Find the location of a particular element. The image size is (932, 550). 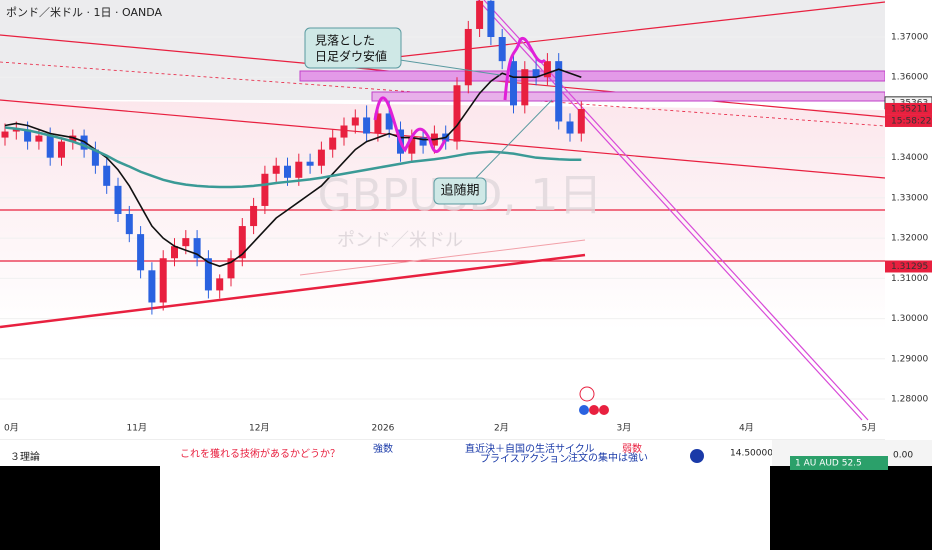

chart-title: ポンド／米ドル · 1日 · OANDA is located at coordinates (84, 12).